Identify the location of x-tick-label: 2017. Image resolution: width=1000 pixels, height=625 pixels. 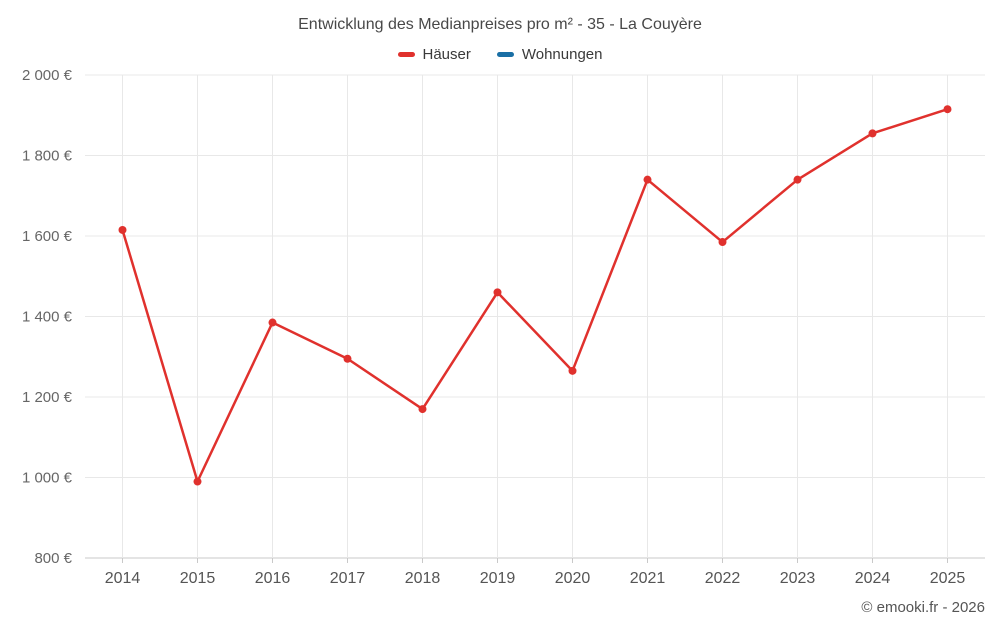
(348, 578).